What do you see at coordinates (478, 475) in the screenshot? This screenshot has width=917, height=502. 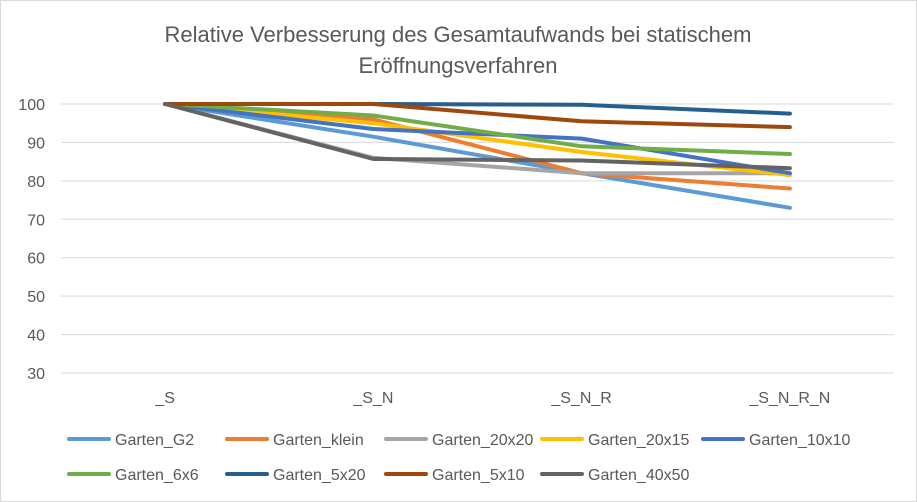 I see `legend-label: Garten_5x10` at bounding box center [478, 475].